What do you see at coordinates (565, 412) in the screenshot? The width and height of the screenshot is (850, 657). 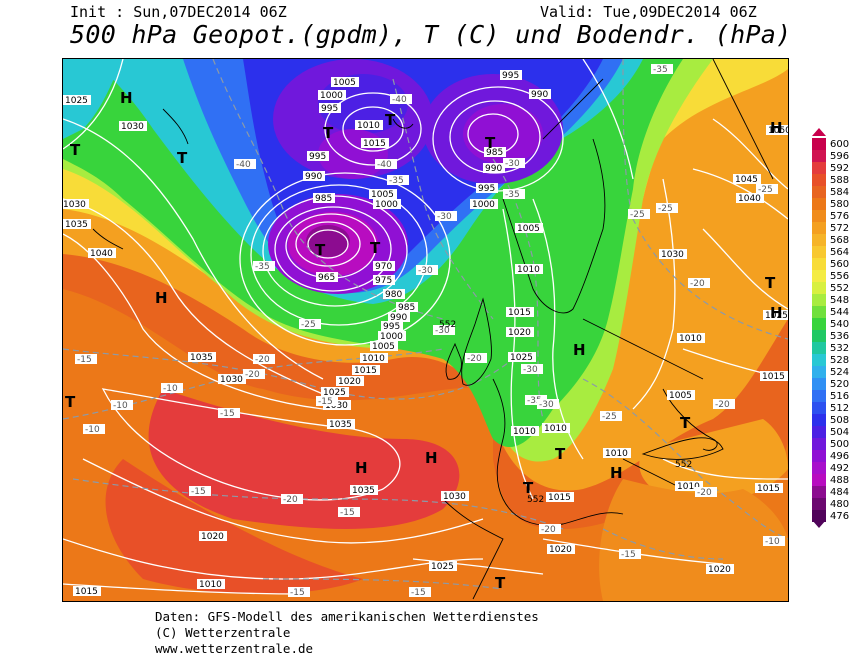 I see `contour-labels: 552 552 552` at bounding box center [565, 412].